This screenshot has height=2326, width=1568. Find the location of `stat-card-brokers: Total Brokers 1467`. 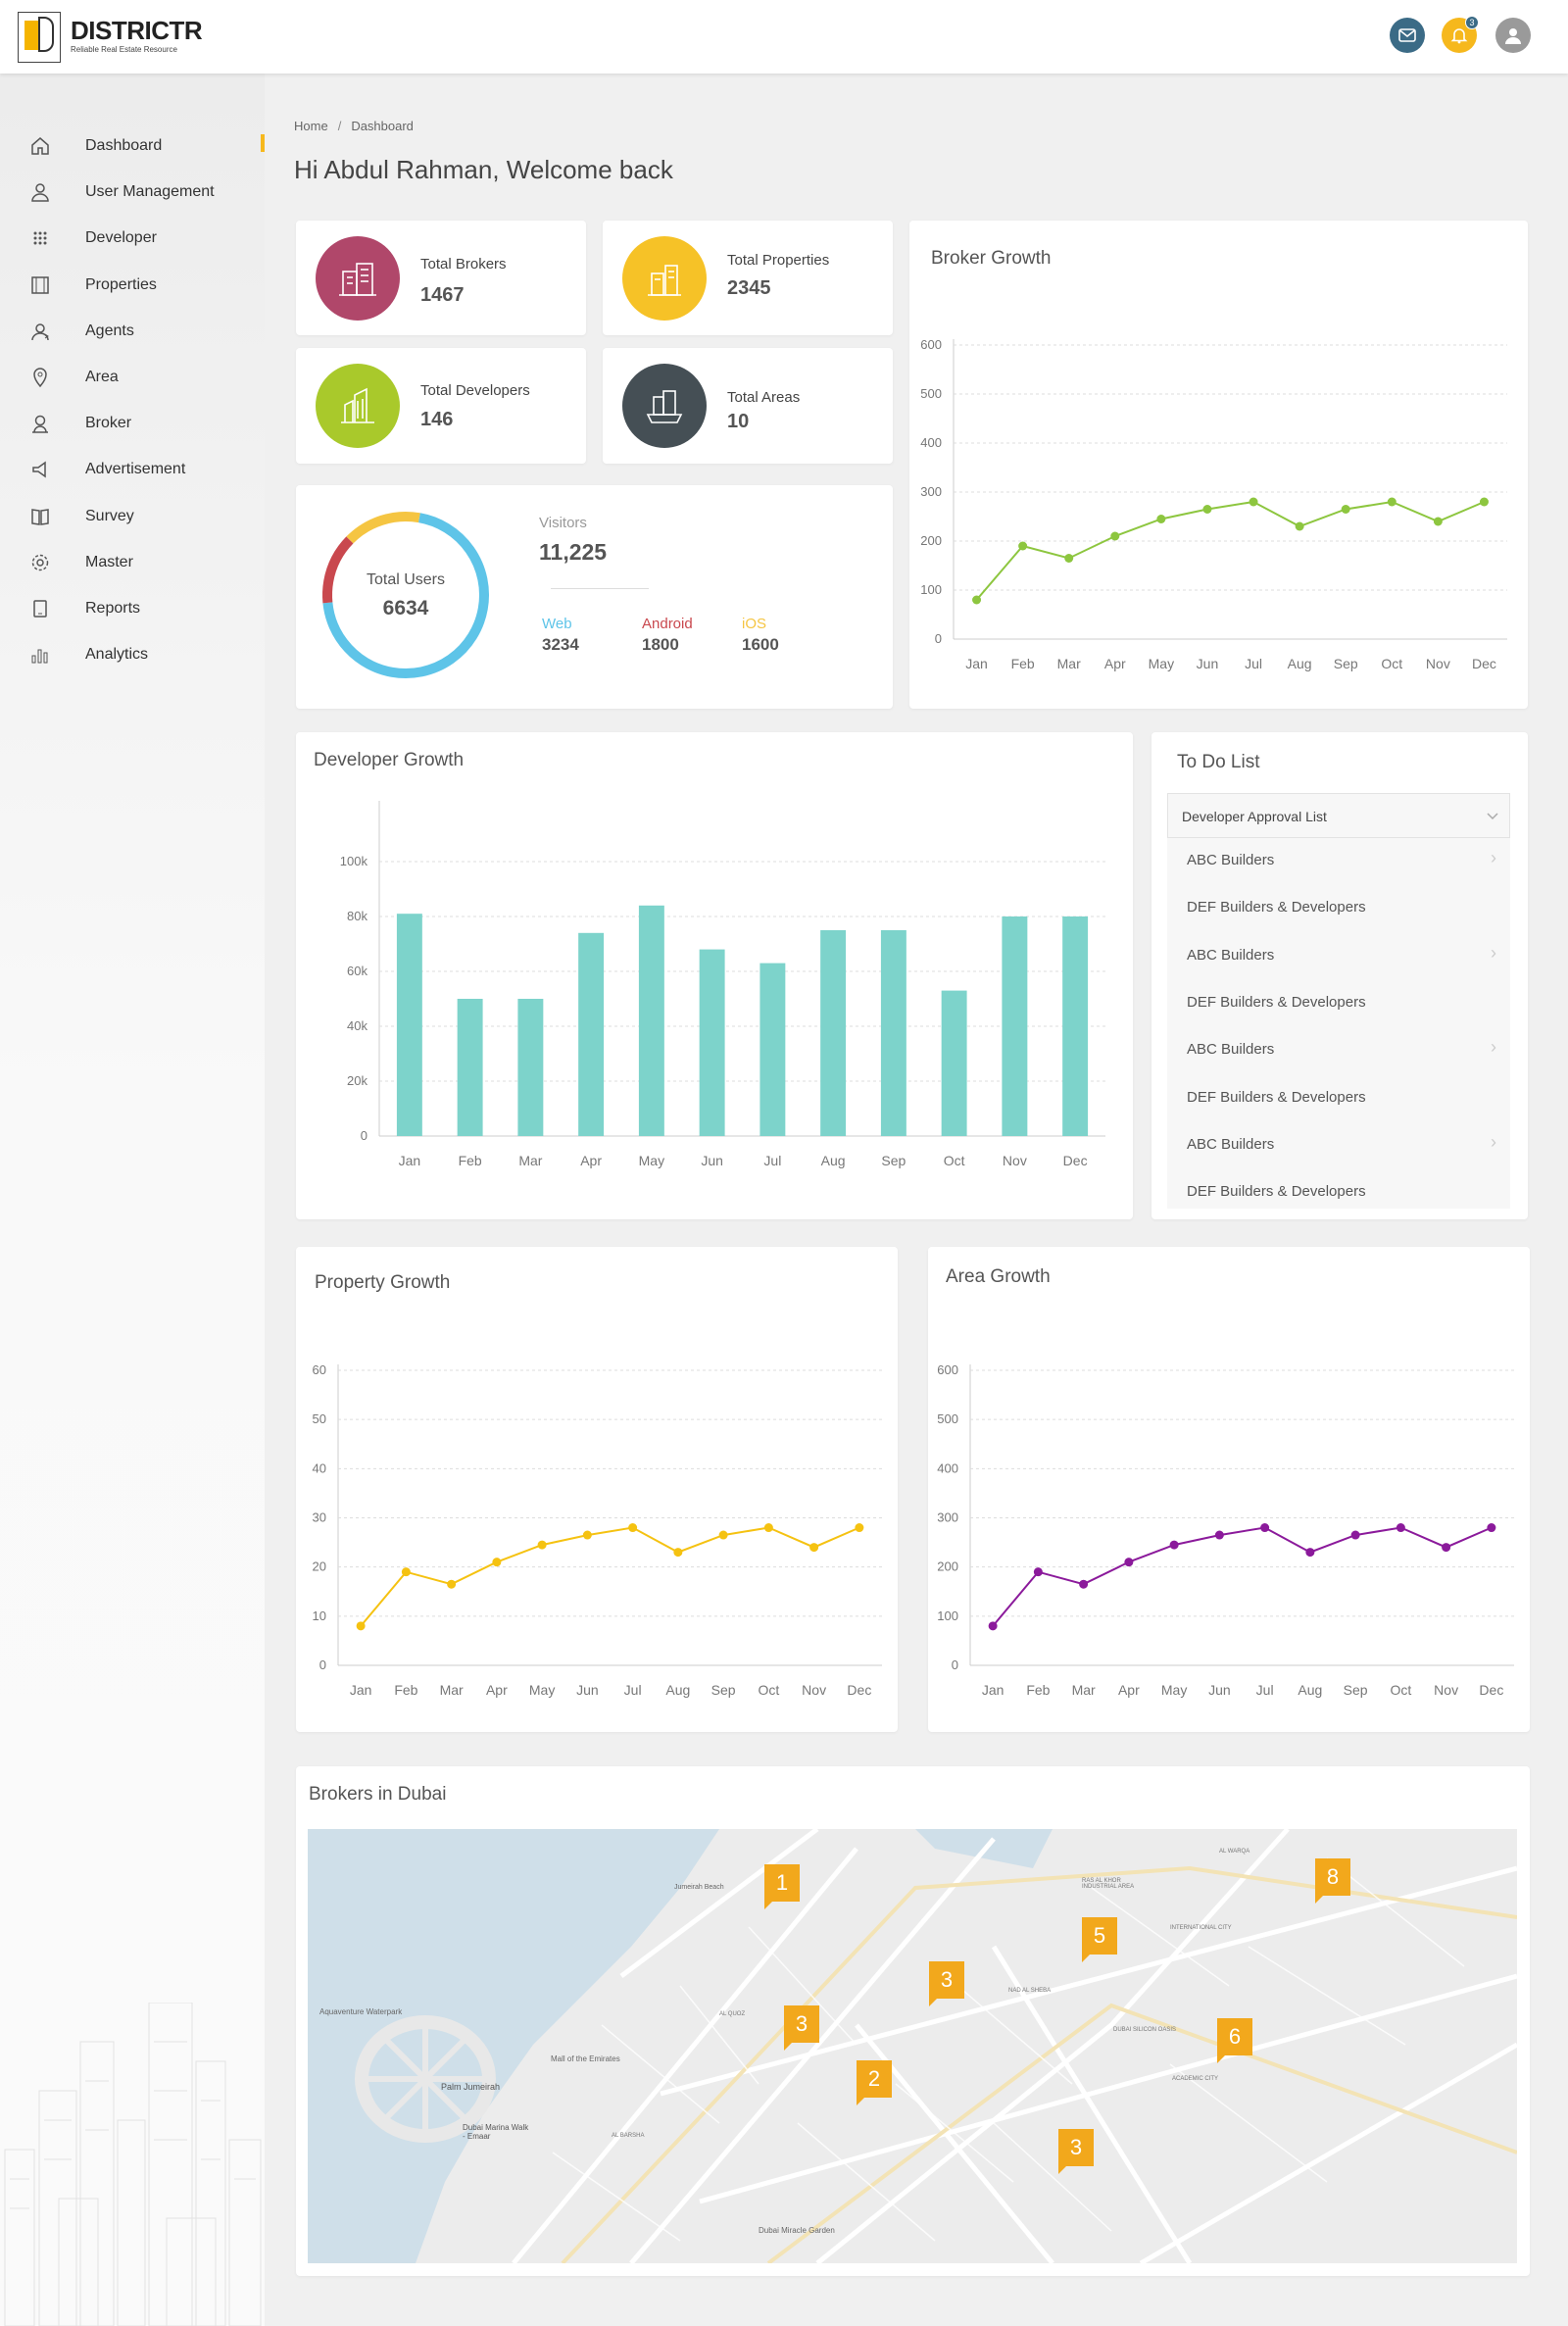

stat-card-brokers: Total Brokers 1467 is located at coordinates (441, 278).